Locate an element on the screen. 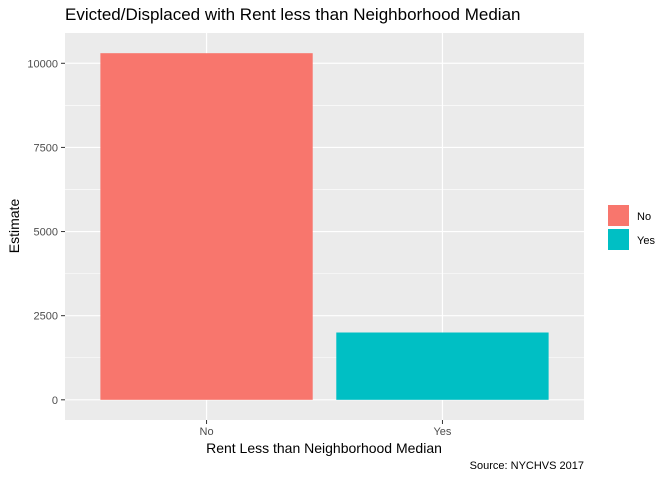  y-tick-label: 0 is located at coordinates (55, 401).